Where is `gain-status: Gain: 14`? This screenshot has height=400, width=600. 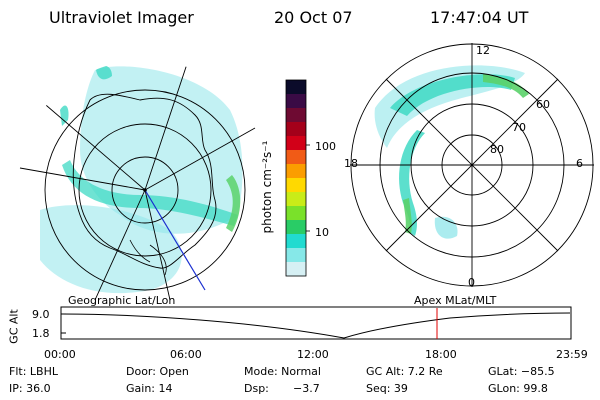 gain-status: Gain: 14 is located at coordinates (149, 388).